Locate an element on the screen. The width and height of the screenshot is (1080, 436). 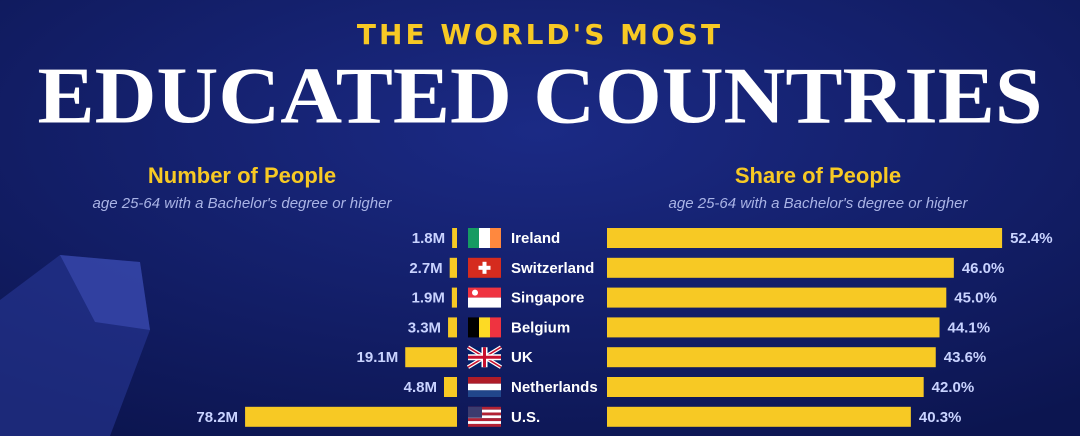
value-label: 19.1M is located at coordinates (378, 357).